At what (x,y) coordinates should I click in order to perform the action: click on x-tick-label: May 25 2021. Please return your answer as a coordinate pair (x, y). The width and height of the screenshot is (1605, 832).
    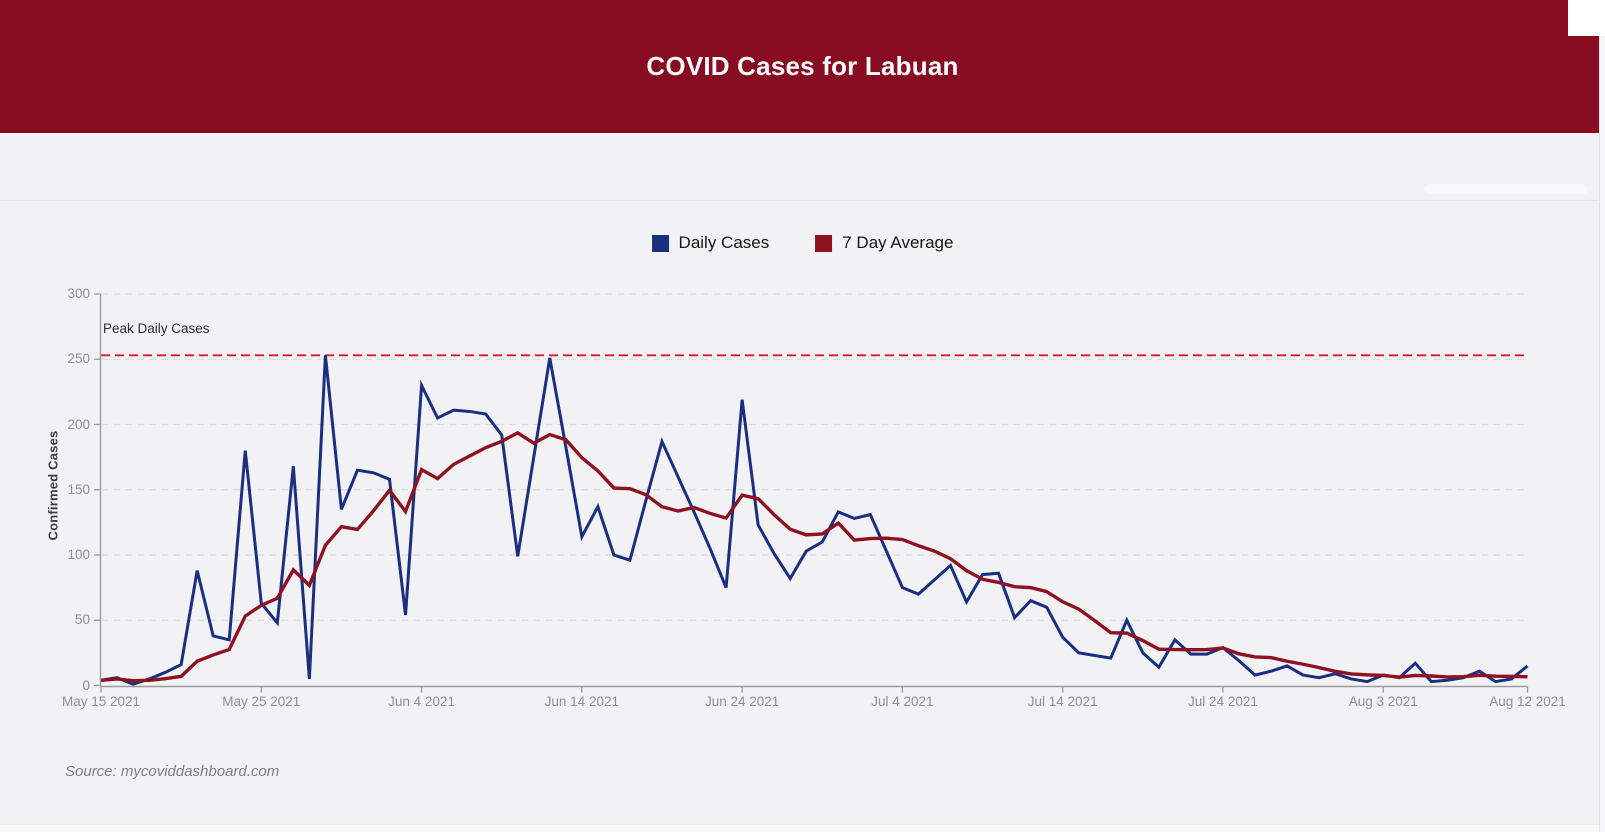
    Looking at the image, I should click on (261, 701).